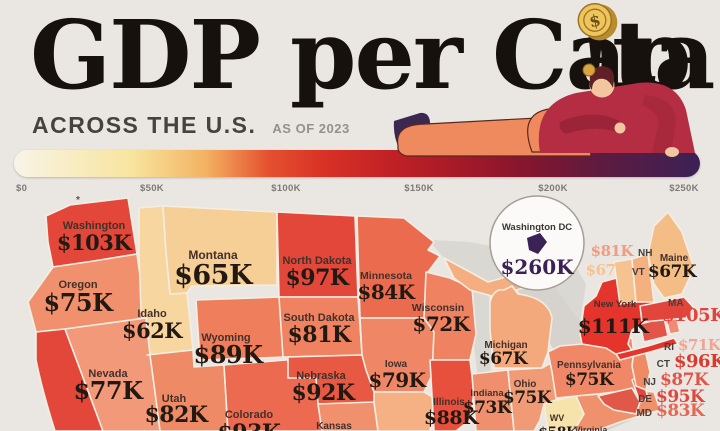  Describe the element at coordinates (638, 272) in the screenshot. I see `small-state-abbr: VT` at that location.